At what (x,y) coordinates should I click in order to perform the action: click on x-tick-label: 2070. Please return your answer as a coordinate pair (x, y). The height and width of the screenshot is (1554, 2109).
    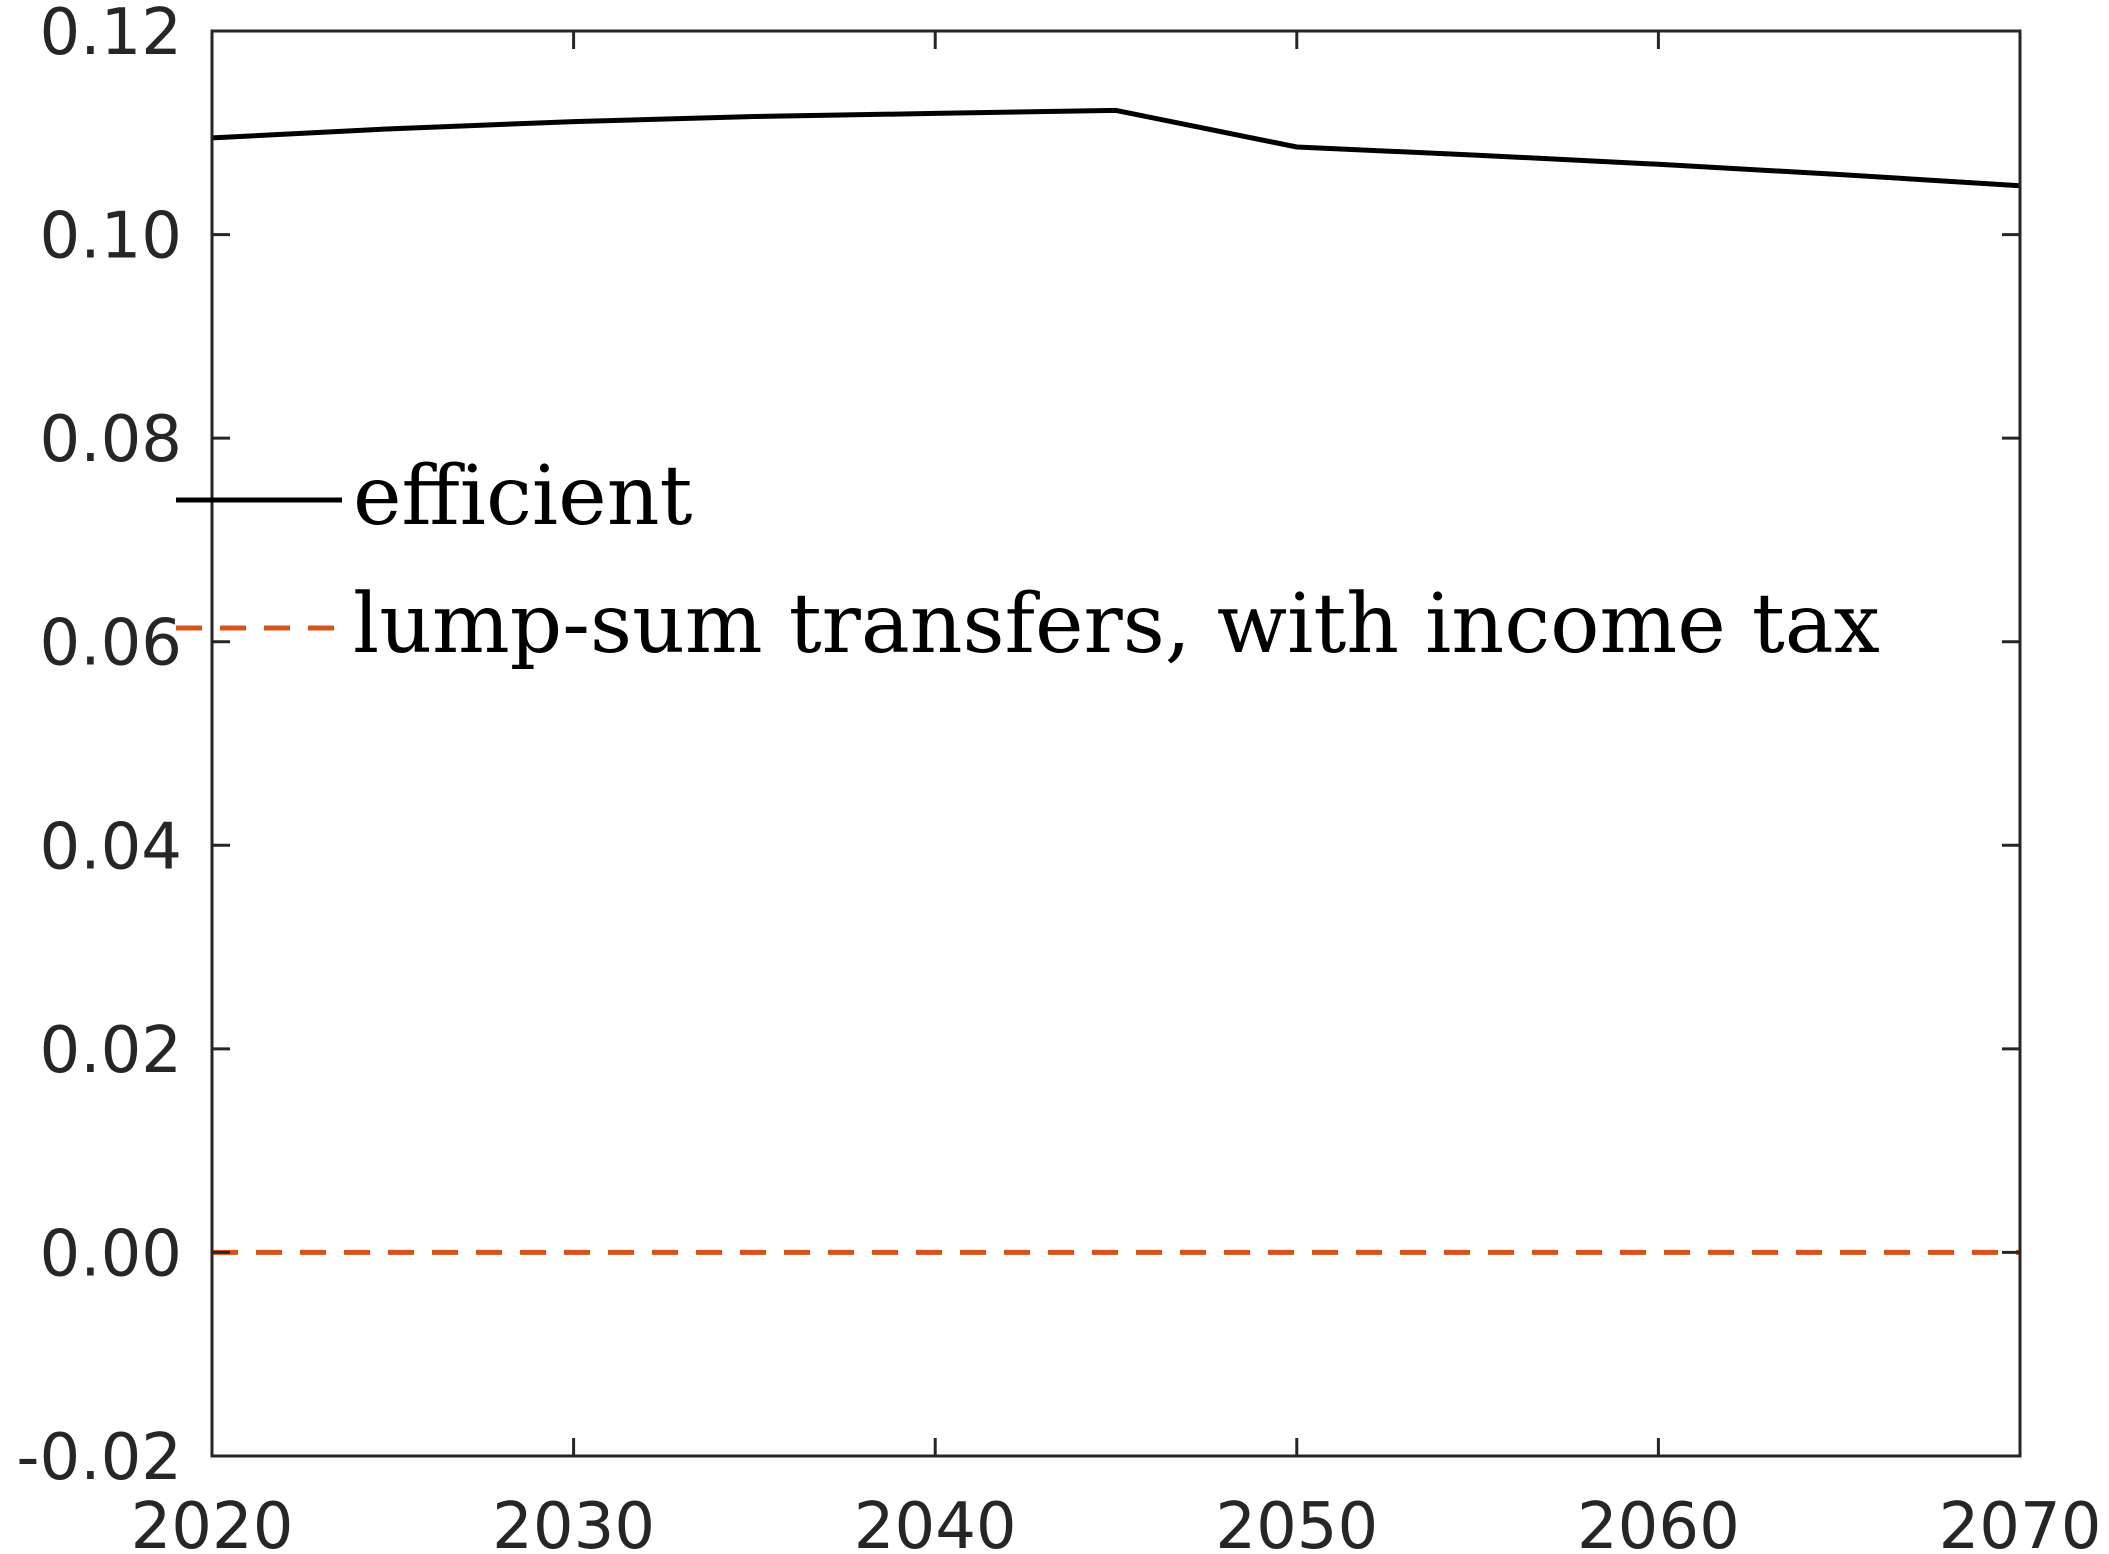
    Looking at the image, I should click on (2020, 1522).